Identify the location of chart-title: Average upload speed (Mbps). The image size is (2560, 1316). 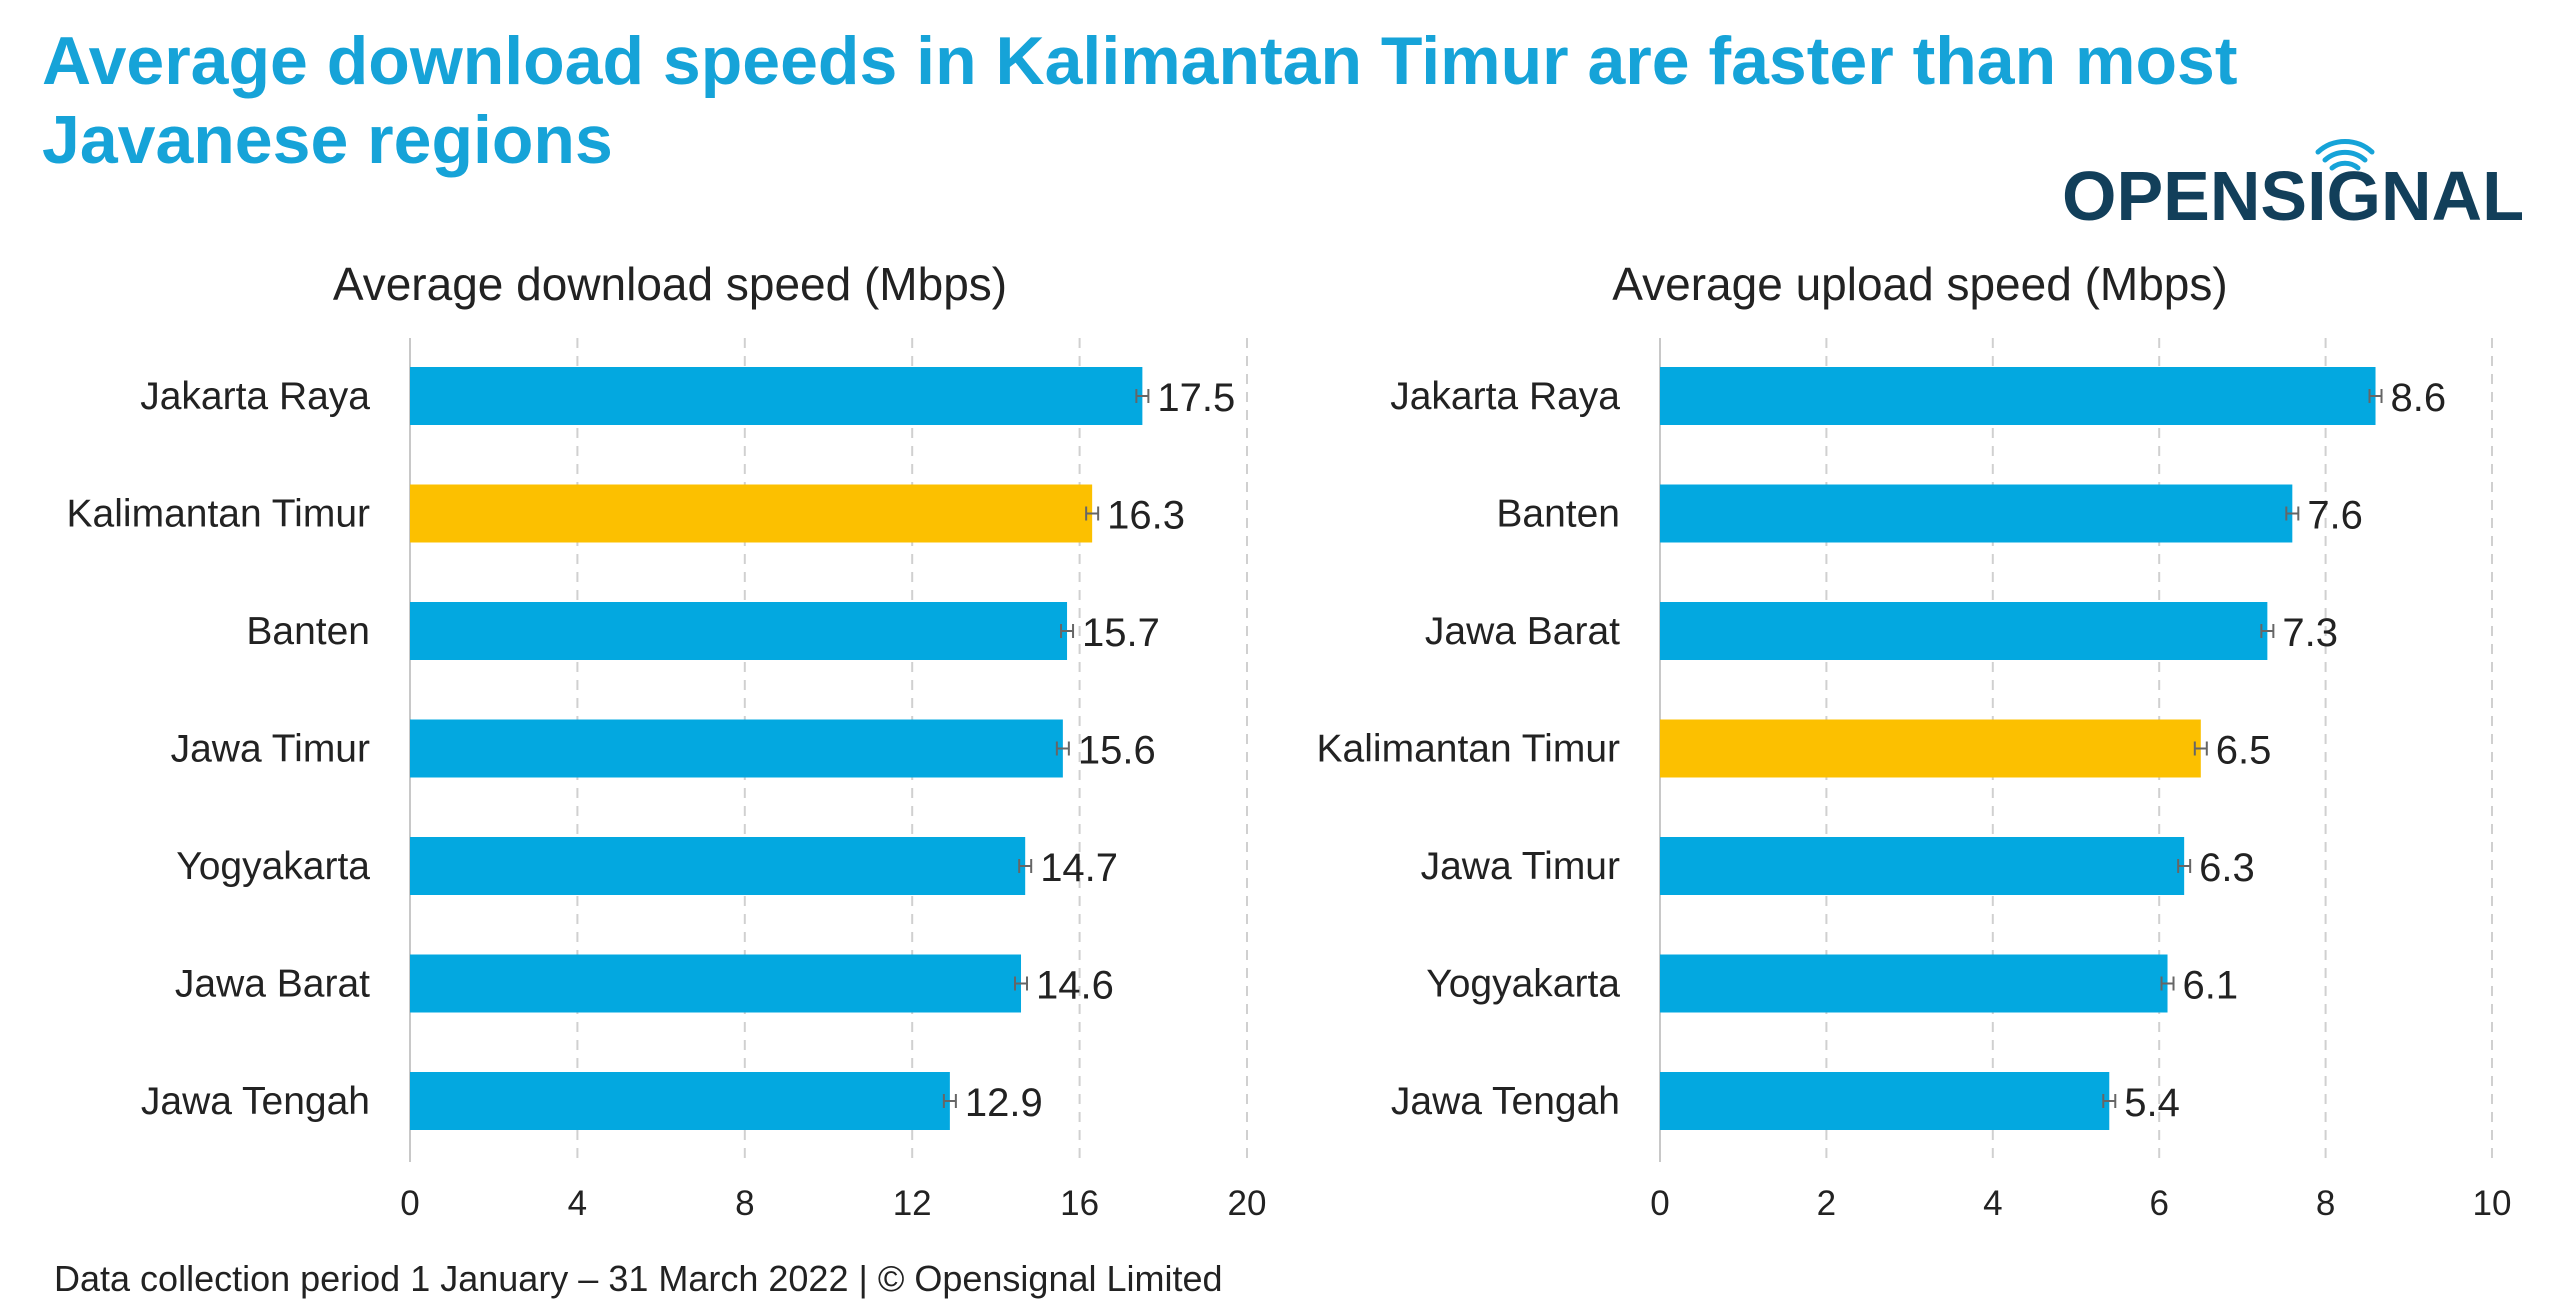
(1919, 284).